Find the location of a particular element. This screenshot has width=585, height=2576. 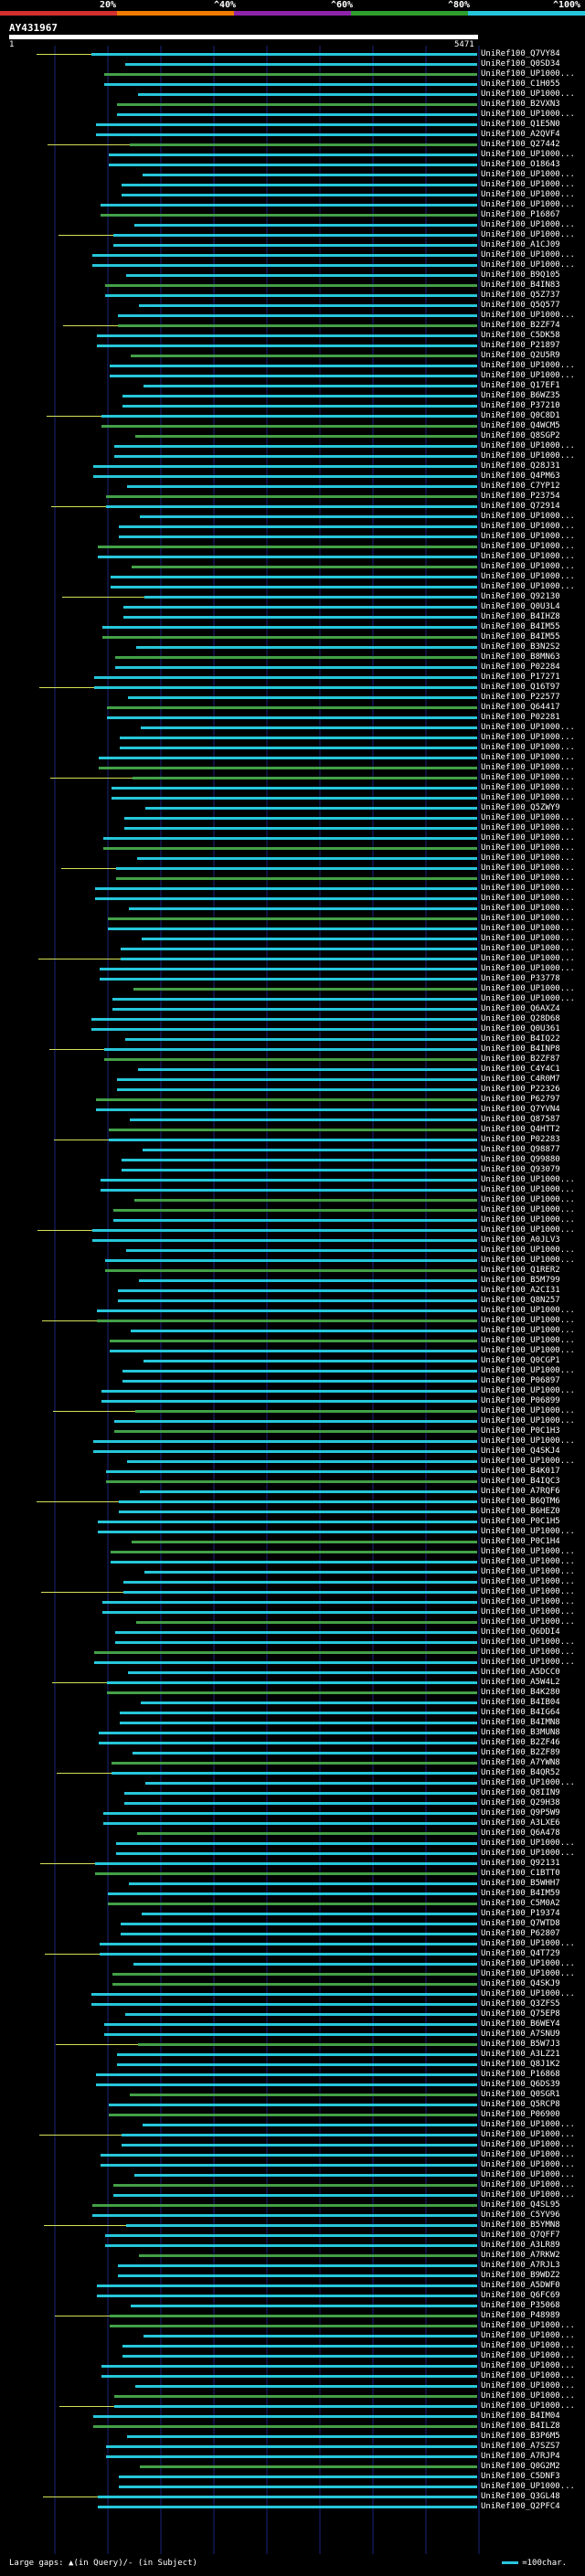

hit-row: UniRef100_B4IQC3 is located at coordinates (293, 1482).